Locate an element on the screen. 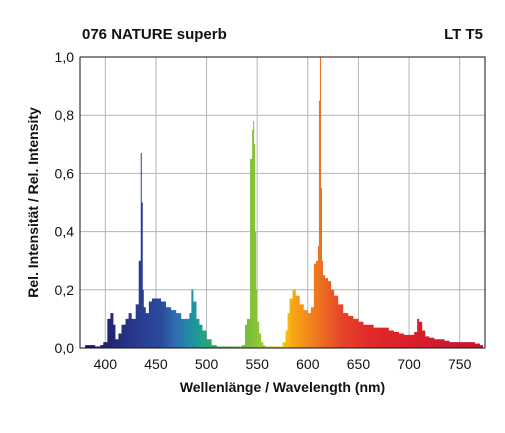  y-tick-label: 0,6 is located at coordinates (65, 173).